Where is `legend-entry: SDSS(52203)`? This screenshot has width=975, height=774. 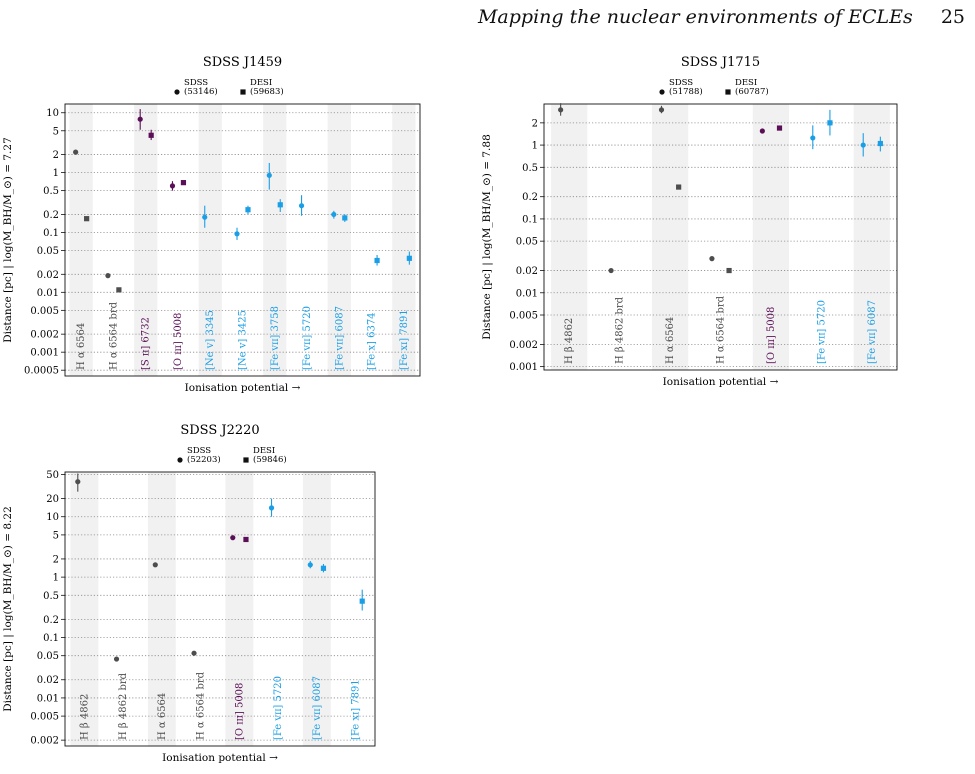 legend-entry: SDSS(52203) is located at coordinates (199, 455).